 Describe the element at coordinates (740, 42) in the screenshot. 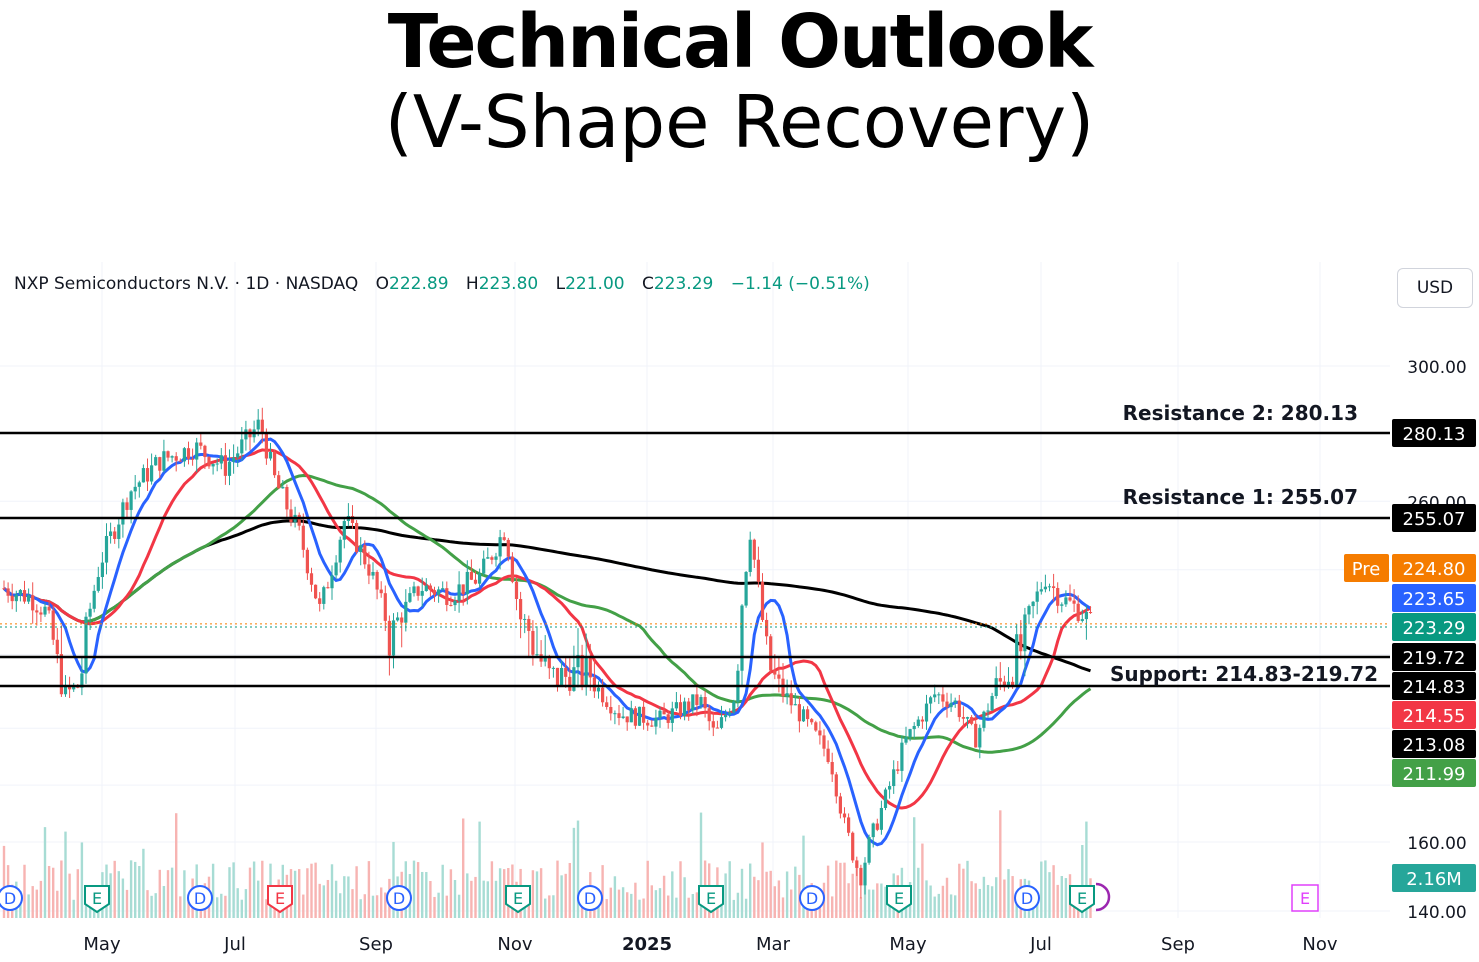

I see `page-title: Technical Outlook` at that location.